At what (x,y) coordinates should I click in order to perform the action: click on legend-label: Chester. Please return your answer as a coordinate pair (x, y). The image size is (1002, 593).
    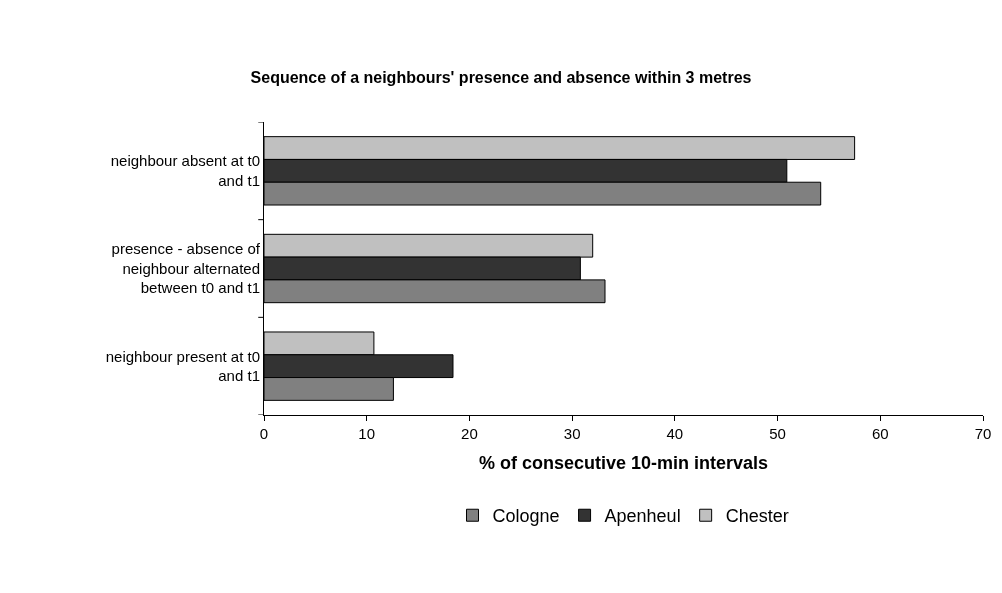
    Looking at the image, I should click on (757, 516).